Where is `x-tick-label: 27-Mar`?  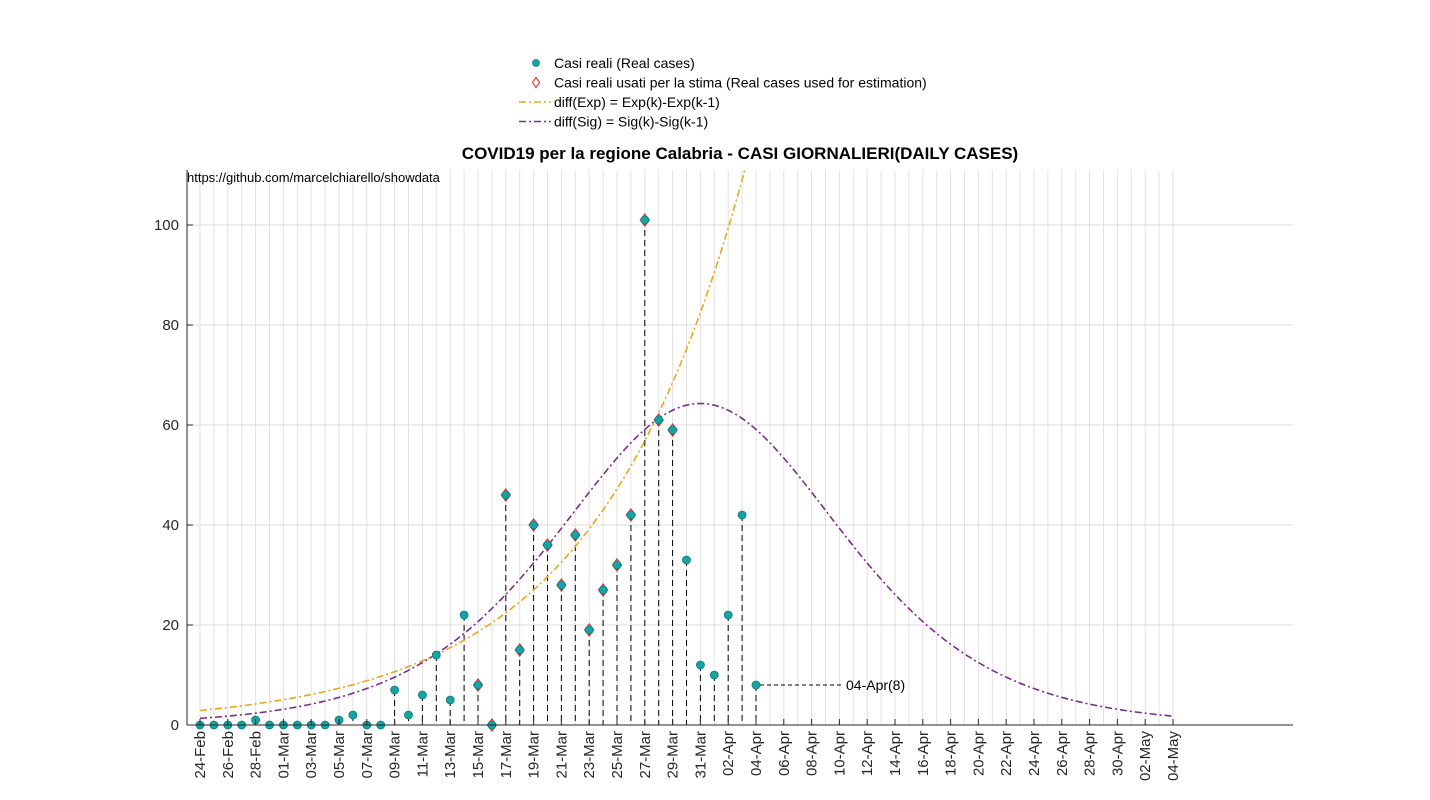 x-tick-label: 27-Mar is located at coordinates (645, 755).